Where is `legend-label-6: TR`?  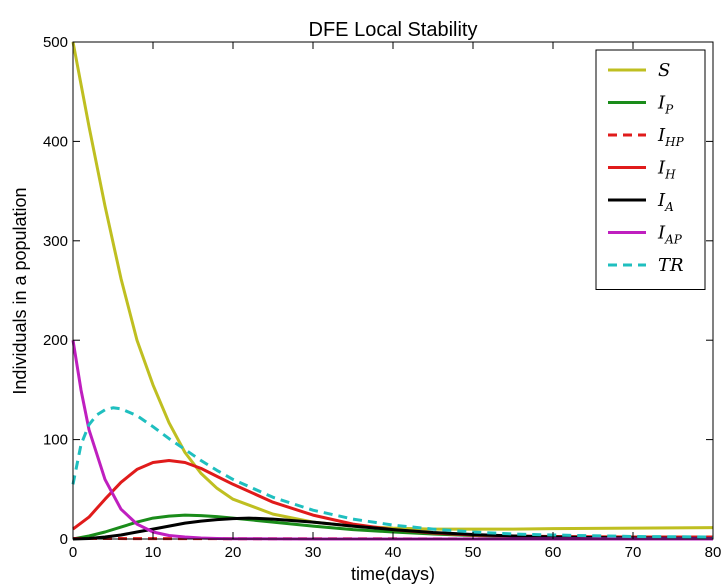 legend-label-6: TR is located at coordinates (671, 265).